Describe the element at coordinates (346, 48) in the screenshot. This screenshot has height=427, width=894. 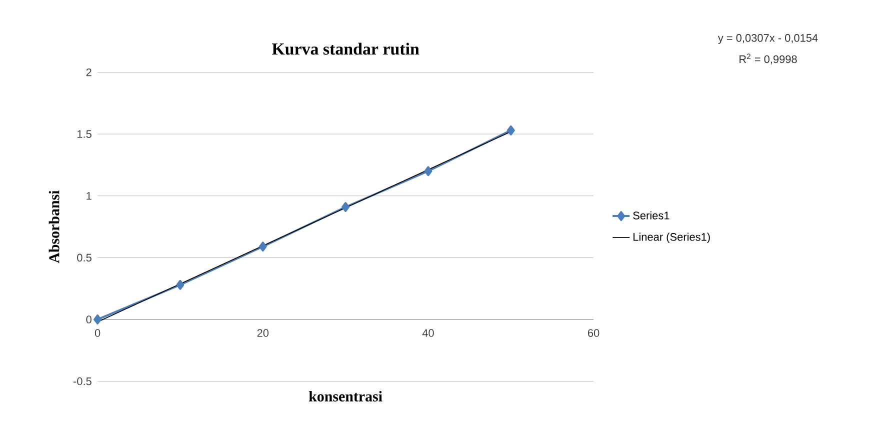
I see `chart-title: Kurva standar rutin` at that location.